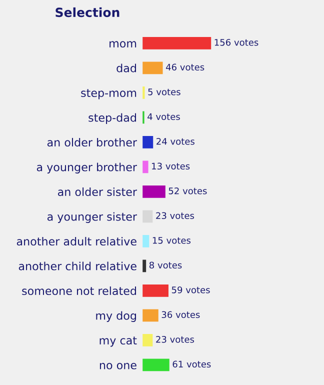 This screenshot has height=385, width=324. I want to click on y-tick-label: an older sister, so click(98, 191).